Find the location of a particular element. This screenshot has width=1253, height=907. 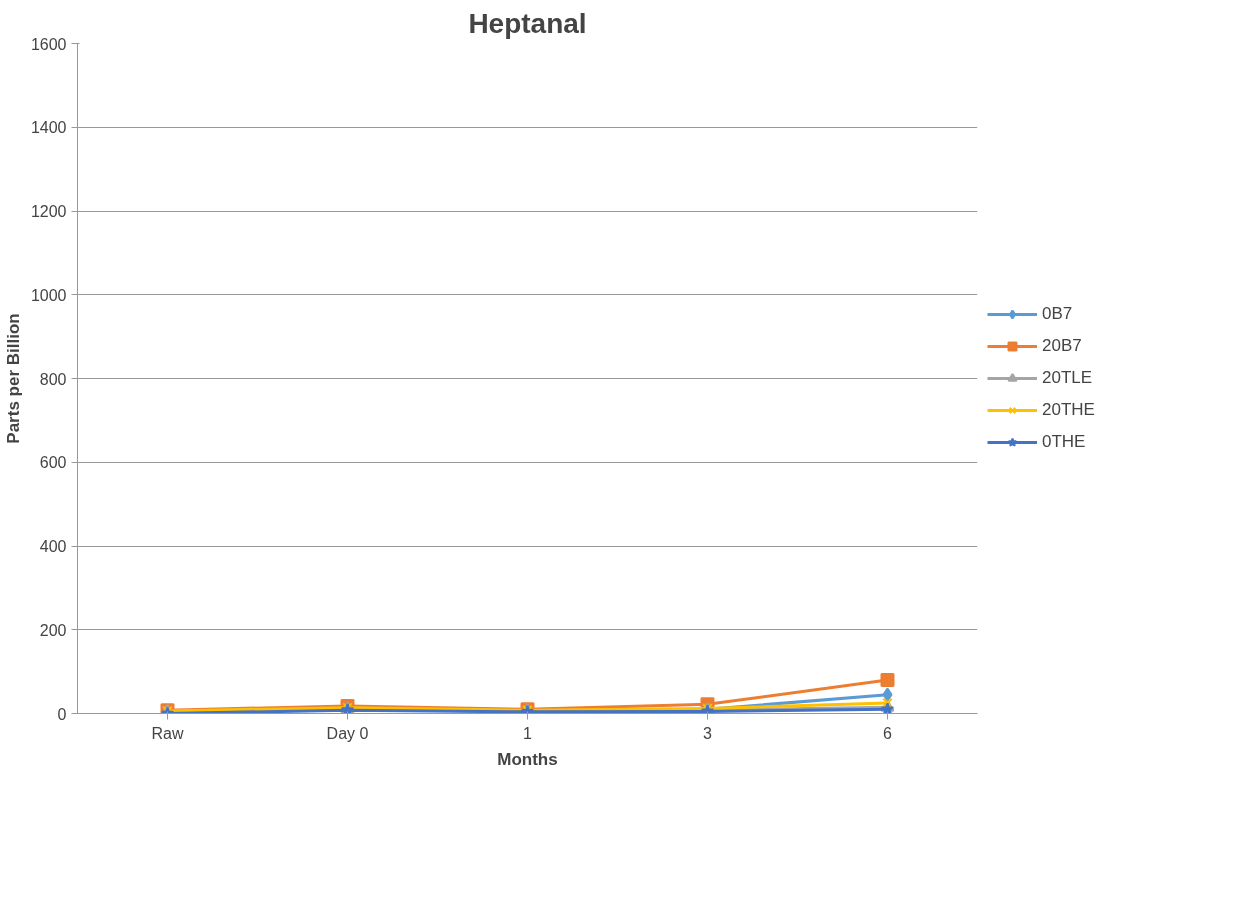

x-axis-title: Months is located at coordinates (527, 759).